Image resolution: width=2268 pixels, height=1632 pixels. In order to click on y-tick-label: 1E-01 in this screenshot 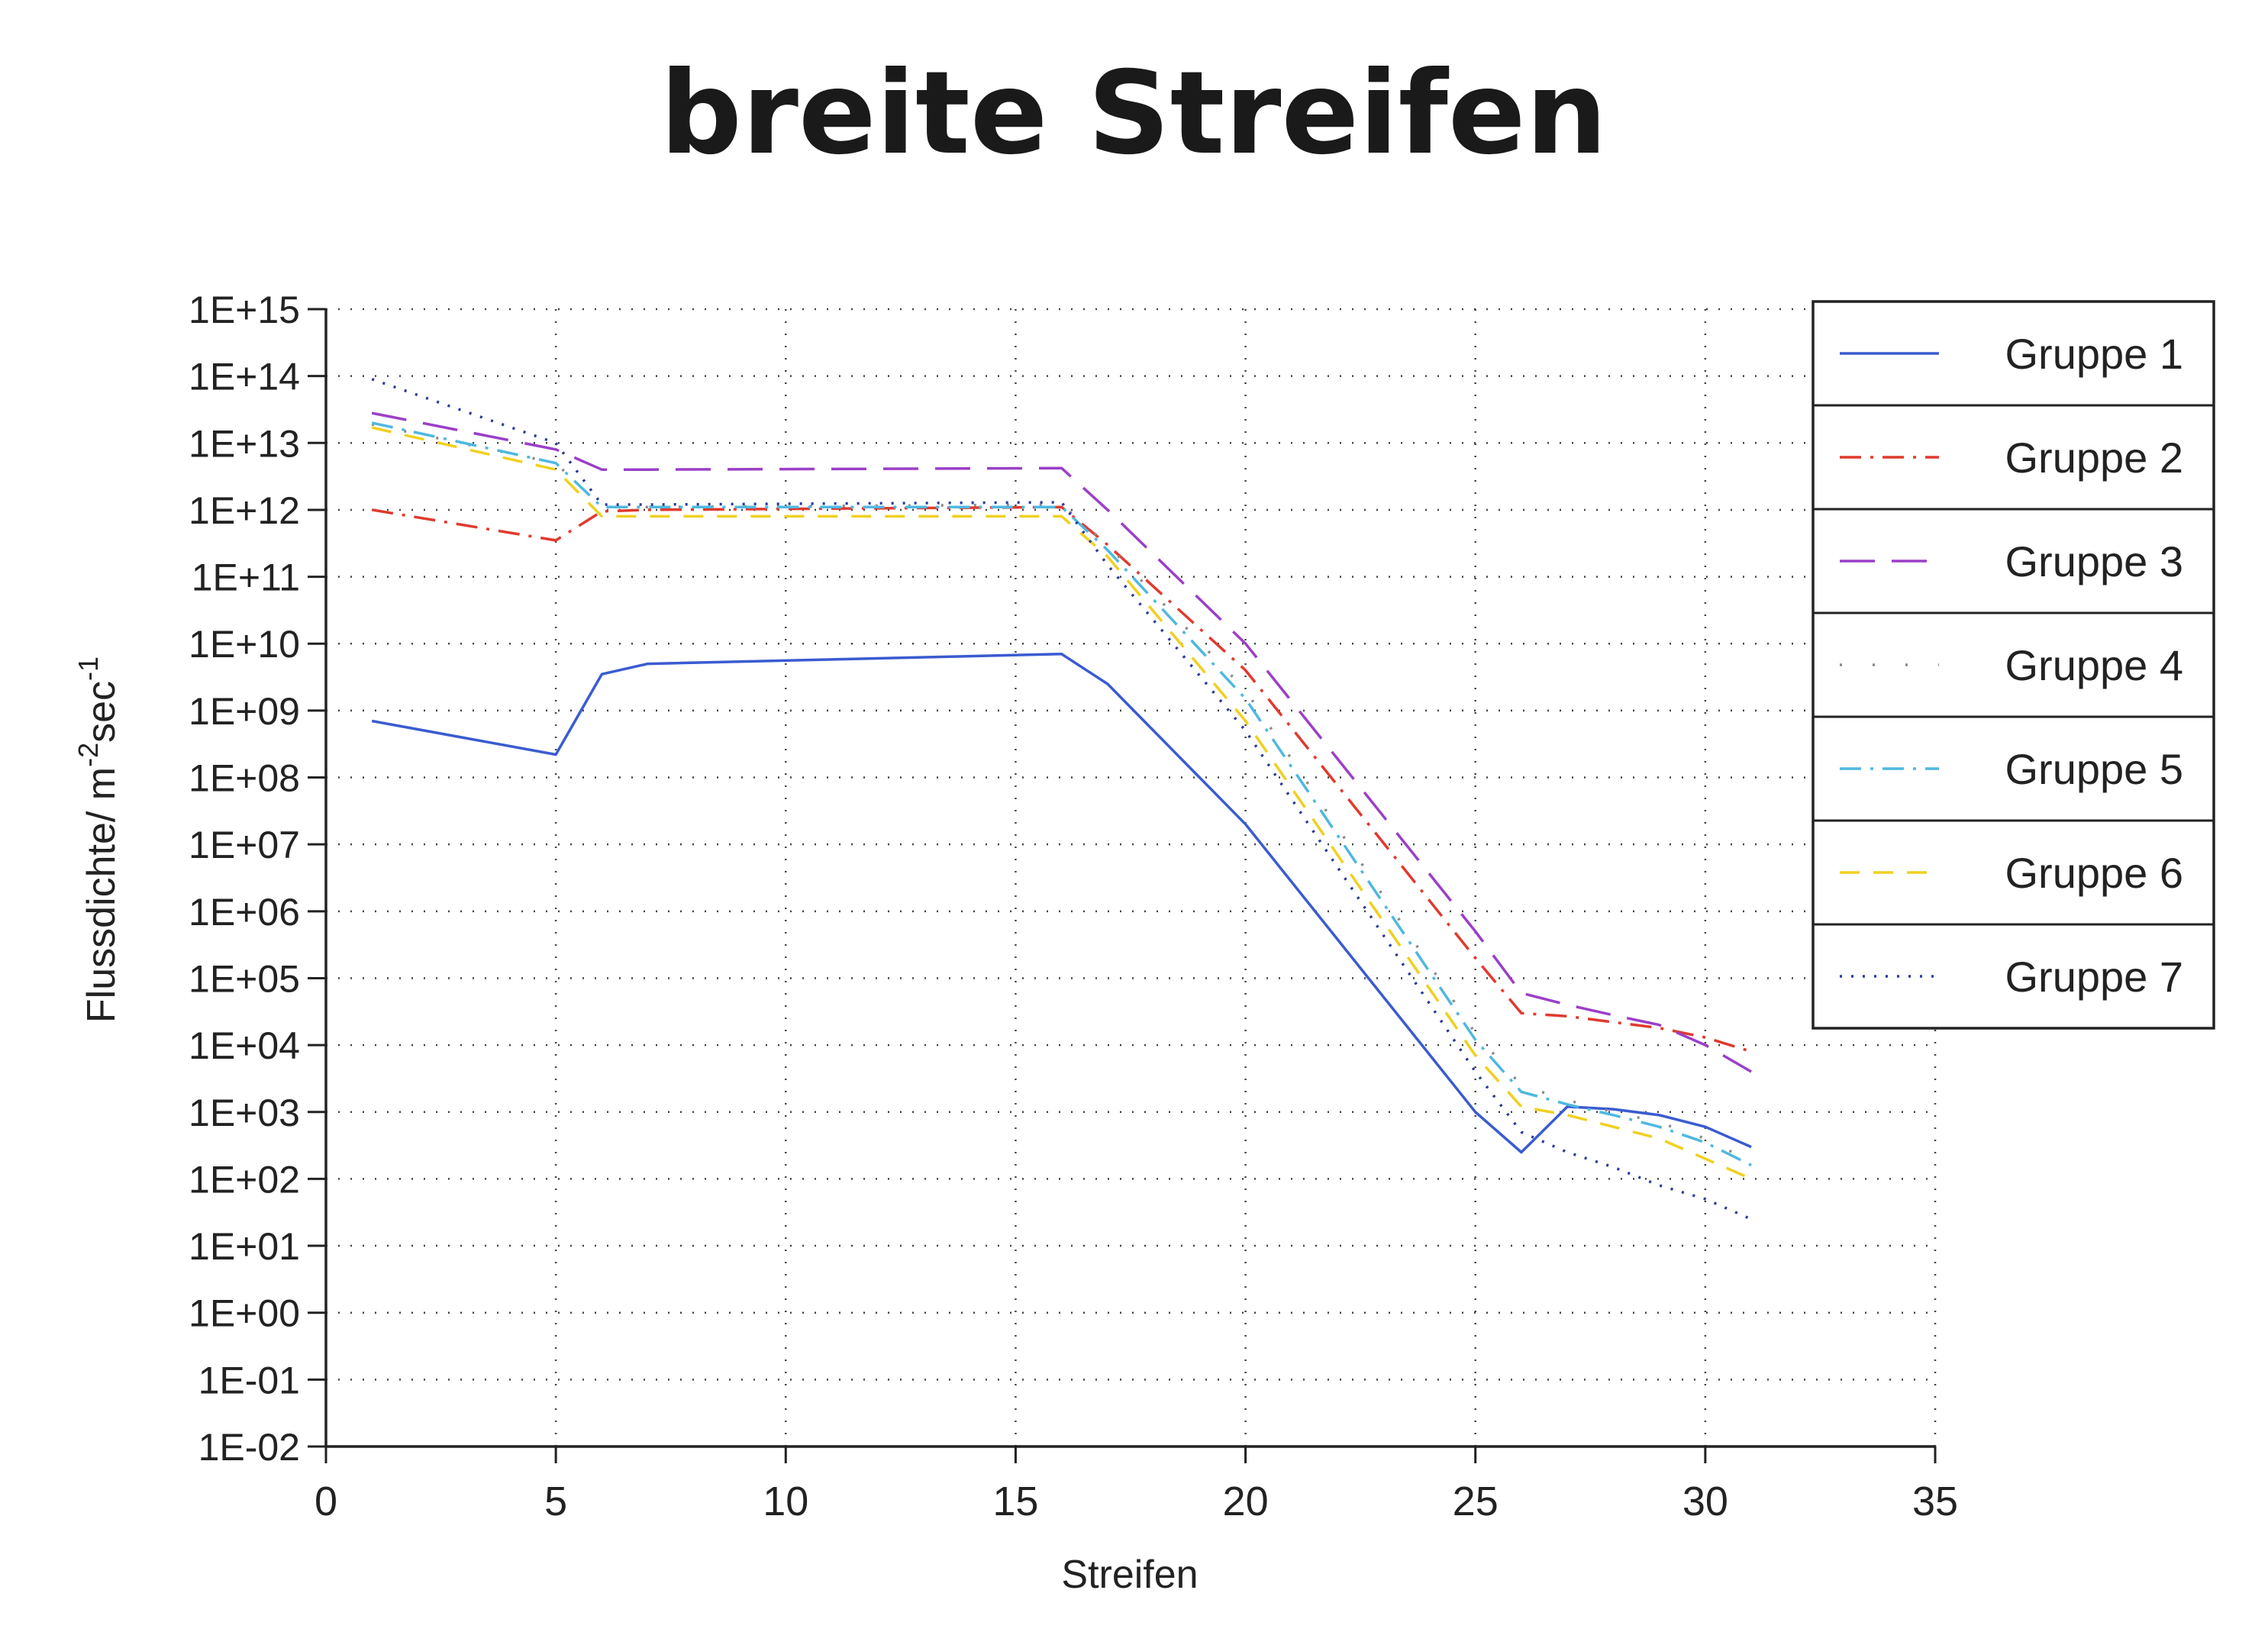, I will do `click(249, 1380)`.